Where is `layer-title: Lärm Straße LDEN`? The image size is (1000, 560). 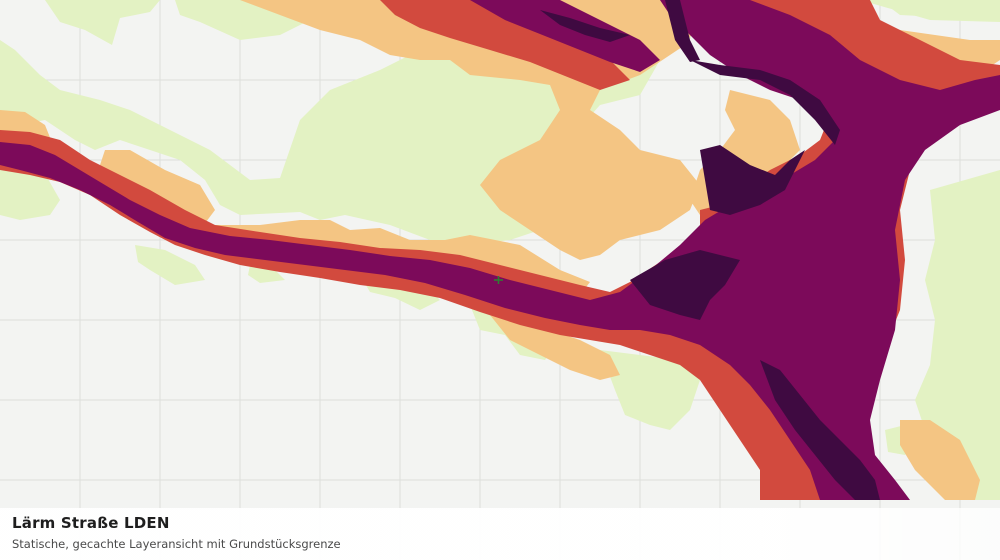 layer-title: Lärm Straße LDEN is located at coordinates (91, 523).